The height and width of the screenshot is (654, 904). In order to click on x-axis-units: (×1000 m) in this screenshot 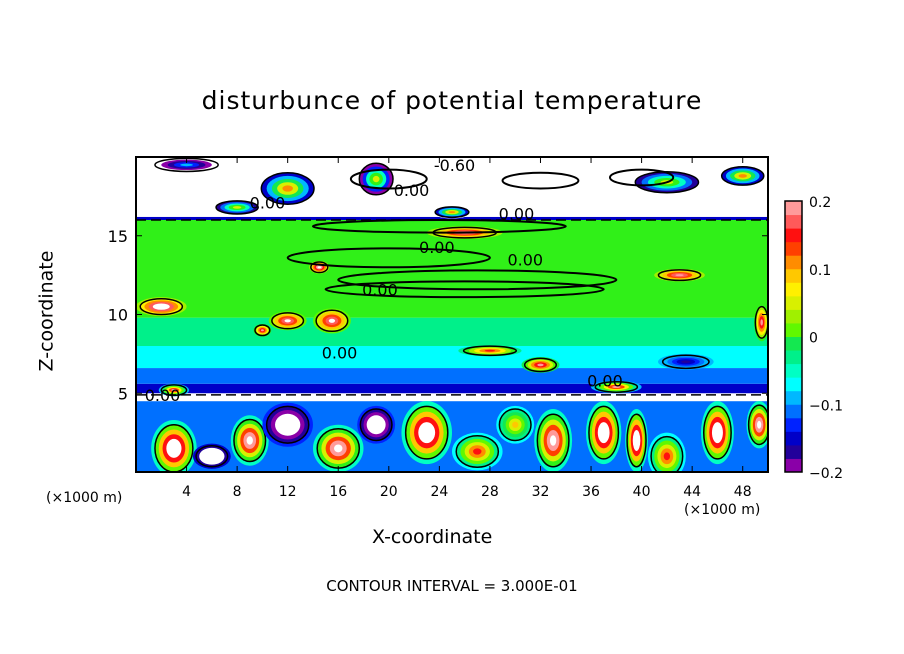, I will do `click(722, 510)`.